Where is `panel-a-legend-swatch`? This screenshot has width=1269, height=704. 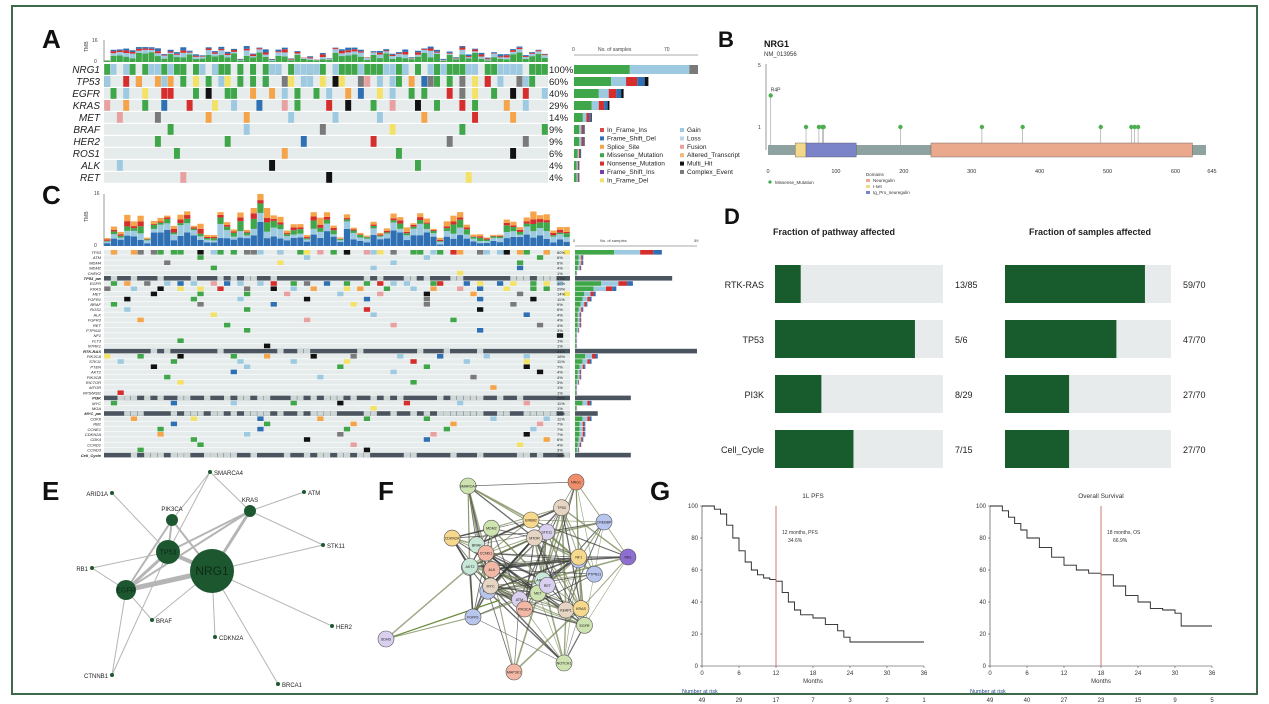 panel-a-legend-swatch is located at coordinates (682, 138).